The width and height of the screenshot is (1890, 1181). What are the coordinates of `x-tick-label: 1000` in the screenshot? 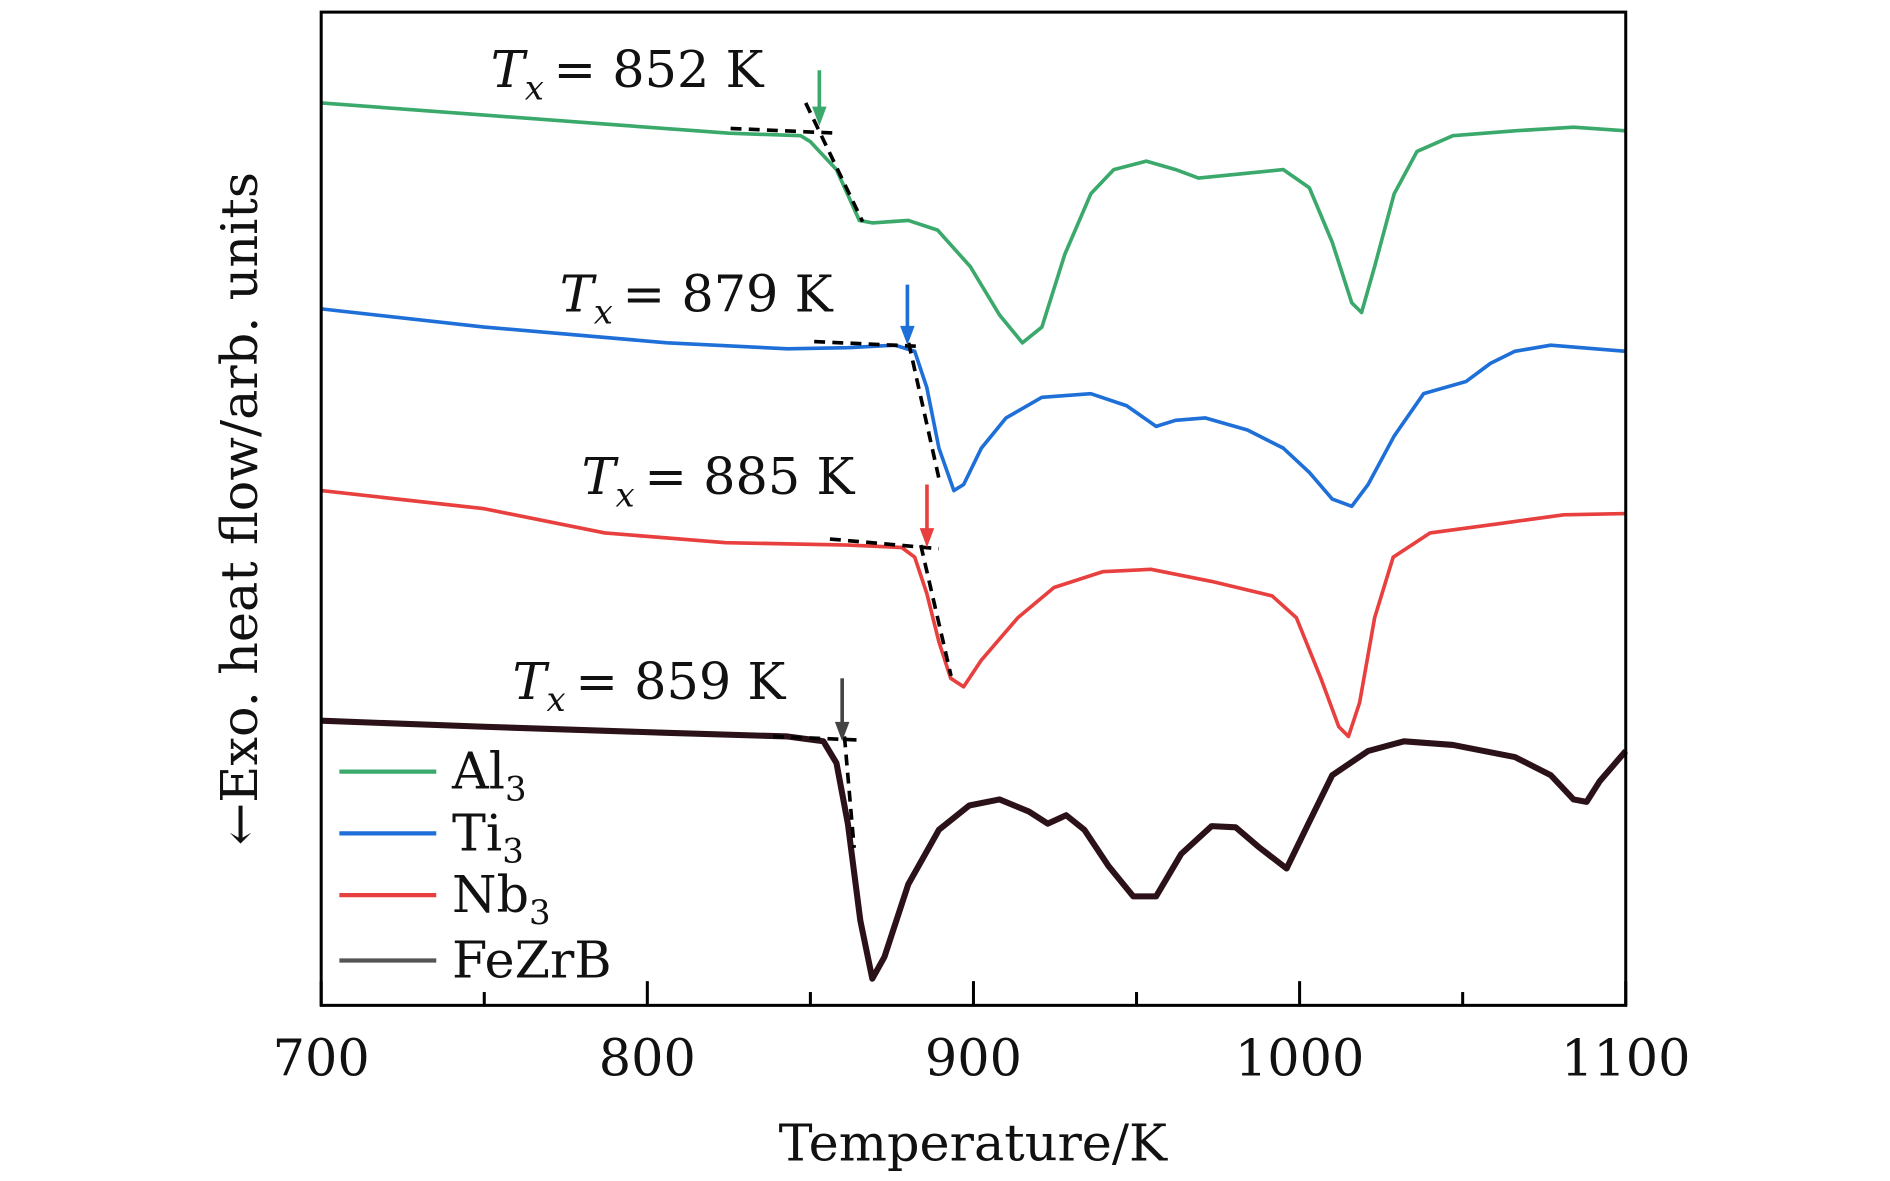 It's located at (1299, 1058).